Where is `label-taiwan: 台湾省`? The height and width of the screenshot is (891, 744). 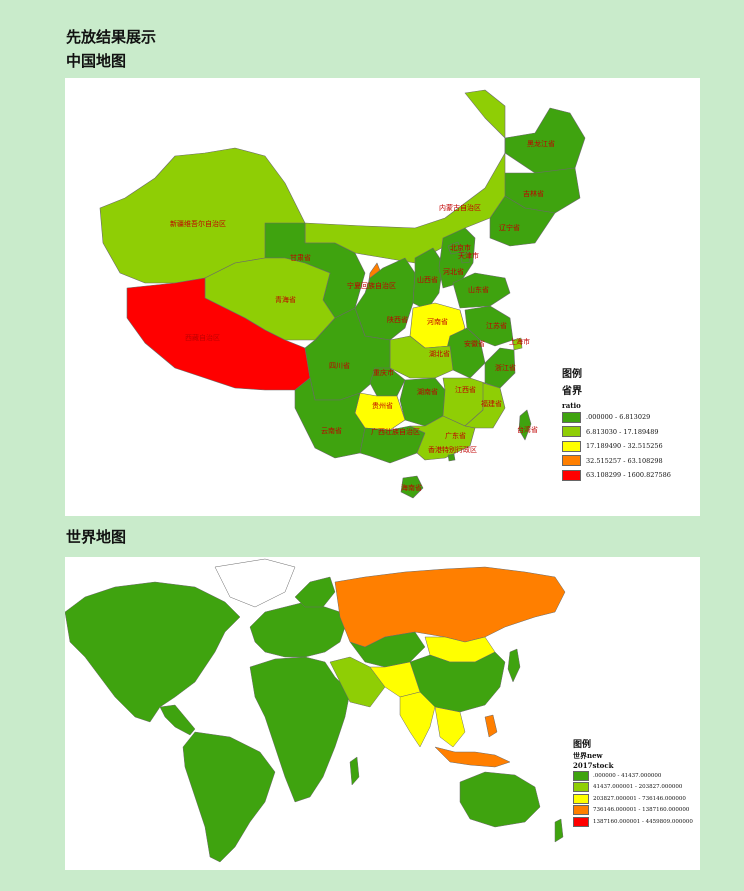
label-taiwan: 台湾省 is located at coordinates (527, 429).